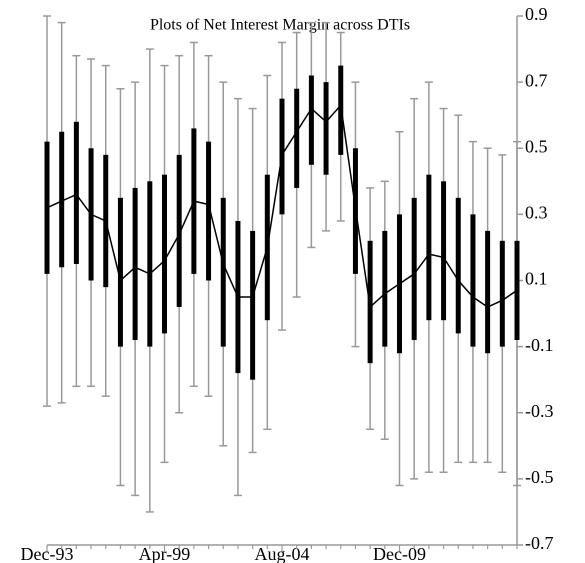  Describe the element at coordinates (539, 411) in the screenshot. I see `y-tick-label: -0.3` at that location.